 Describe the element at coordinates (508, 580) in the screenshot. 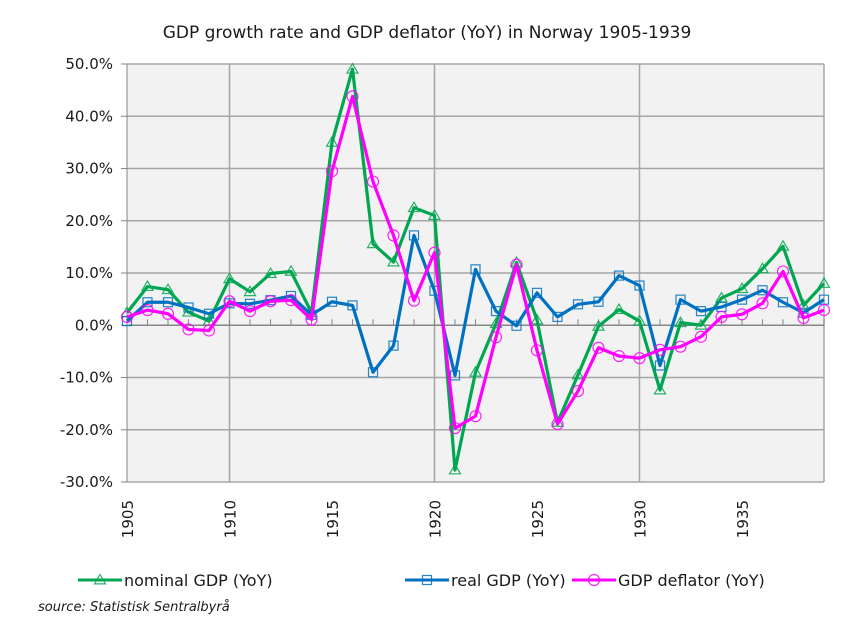

I see `legend-label: real GDP (YoY)` at that location.